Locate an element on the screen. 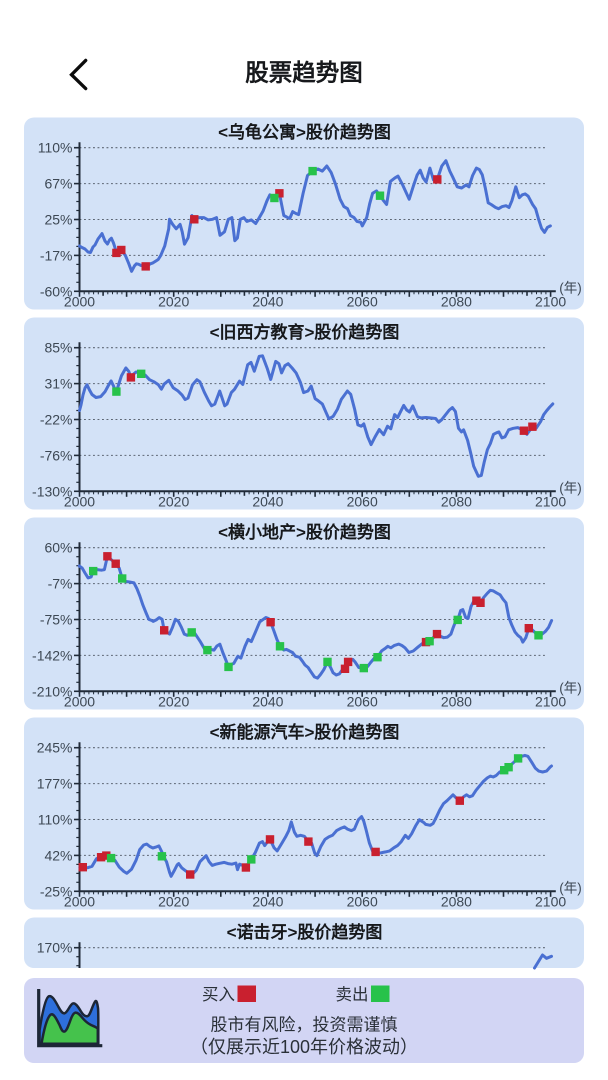 The image size is (608, 1080). svg-text: <横小地产>股价趋势图 is located at coordinates (304, 532).